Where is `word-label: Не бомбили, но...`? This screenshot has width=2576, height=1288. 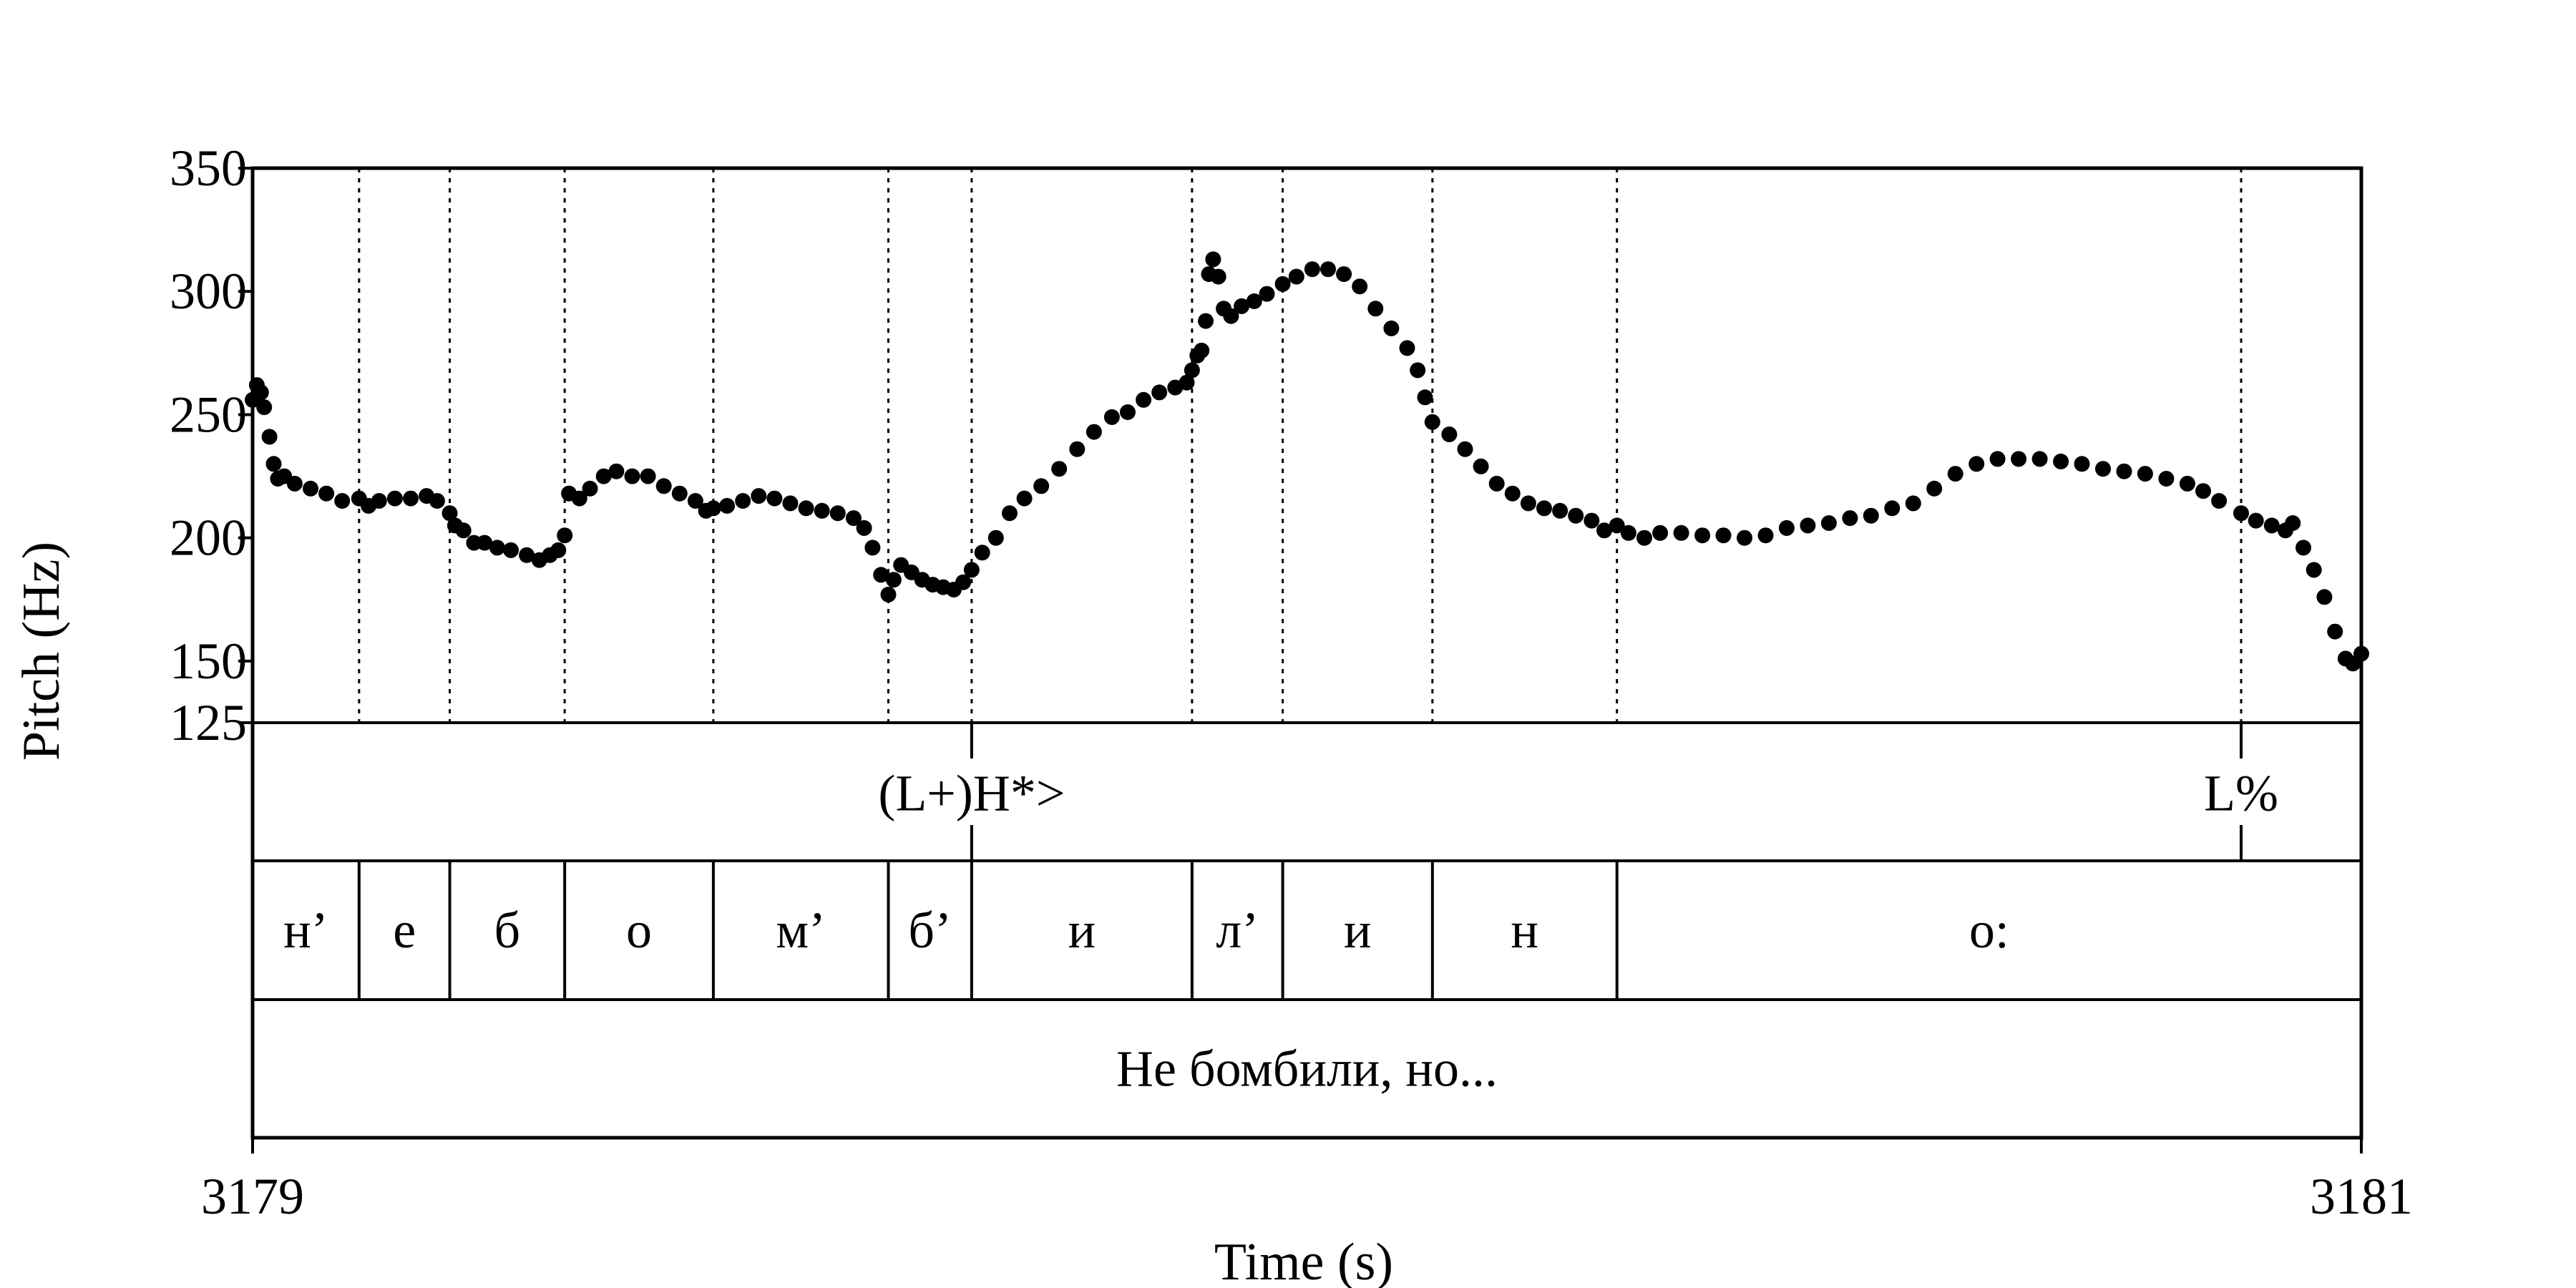 word-label: Не бомбили, но... is located at coordinates (1307, 1069).